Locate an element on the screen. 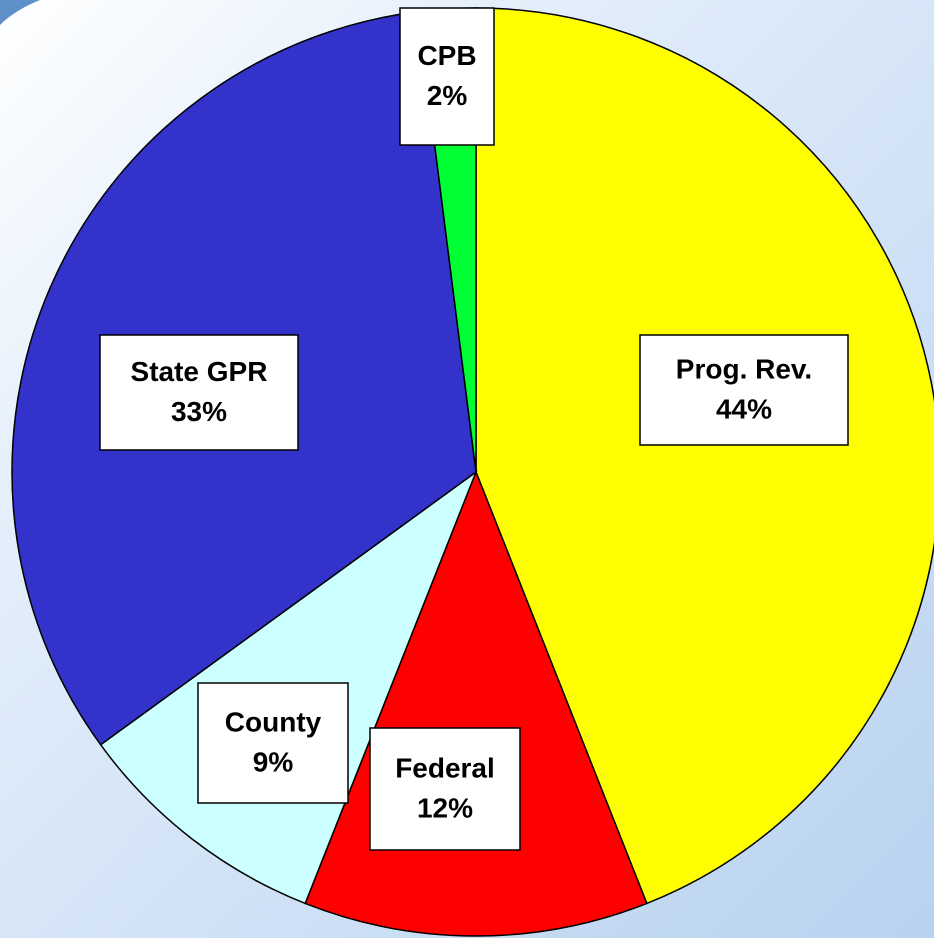 The height and width of the screenshot is (938, 934). slice-value-label: 9% is located at coordinates (273, 761).